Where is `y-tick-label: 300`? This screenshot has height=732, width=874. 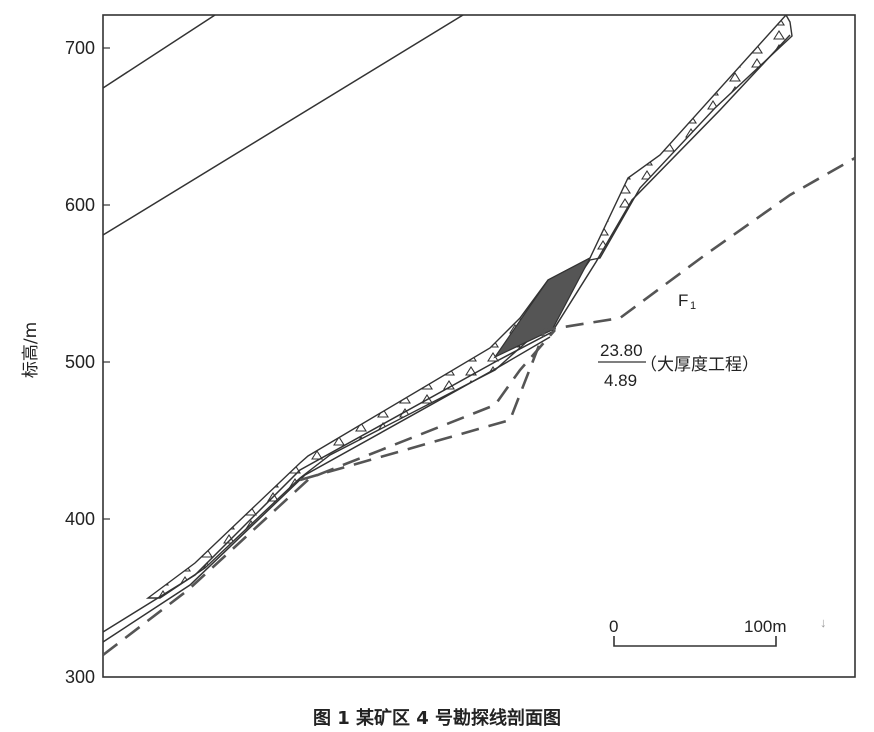
y-tick-label: 300 is located at coordinates (80, 677).